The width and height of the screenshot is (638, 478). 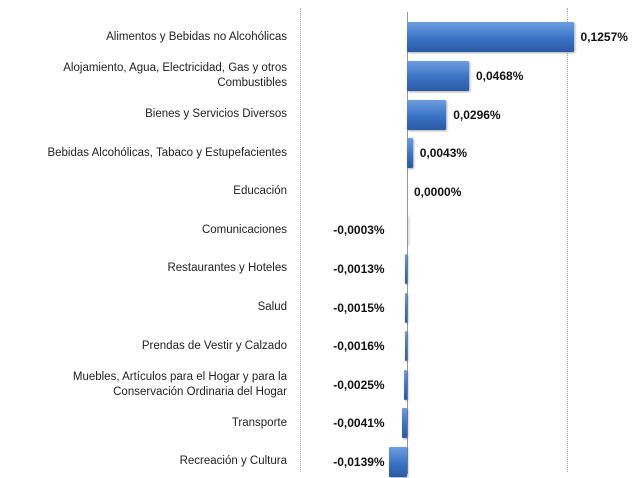 I want to click on category-label: Educación, so click(x=260, y=191).